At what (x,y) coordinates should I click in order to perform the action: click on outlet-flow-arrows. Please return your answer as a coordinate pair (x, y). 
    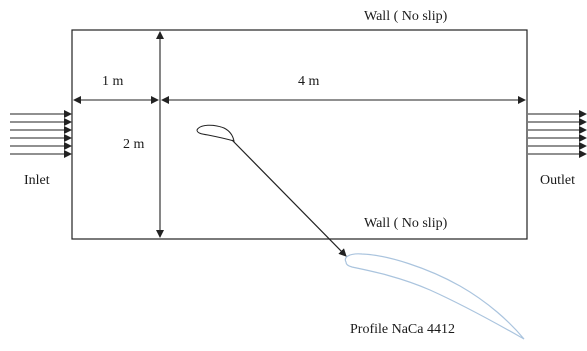
    Looking at the image, I should click on (557, 134).